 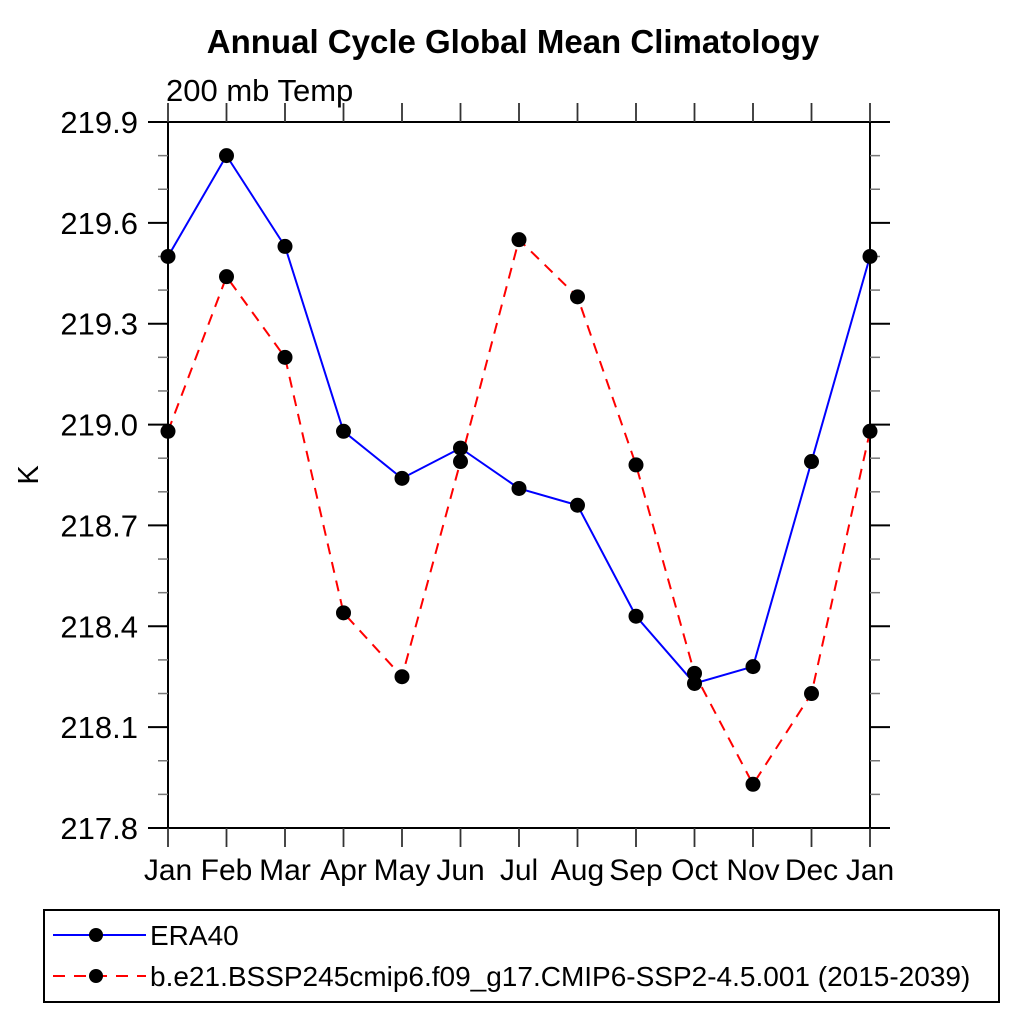 I want to click on y-tick-label: 219.3, so click(x=99, y=324).